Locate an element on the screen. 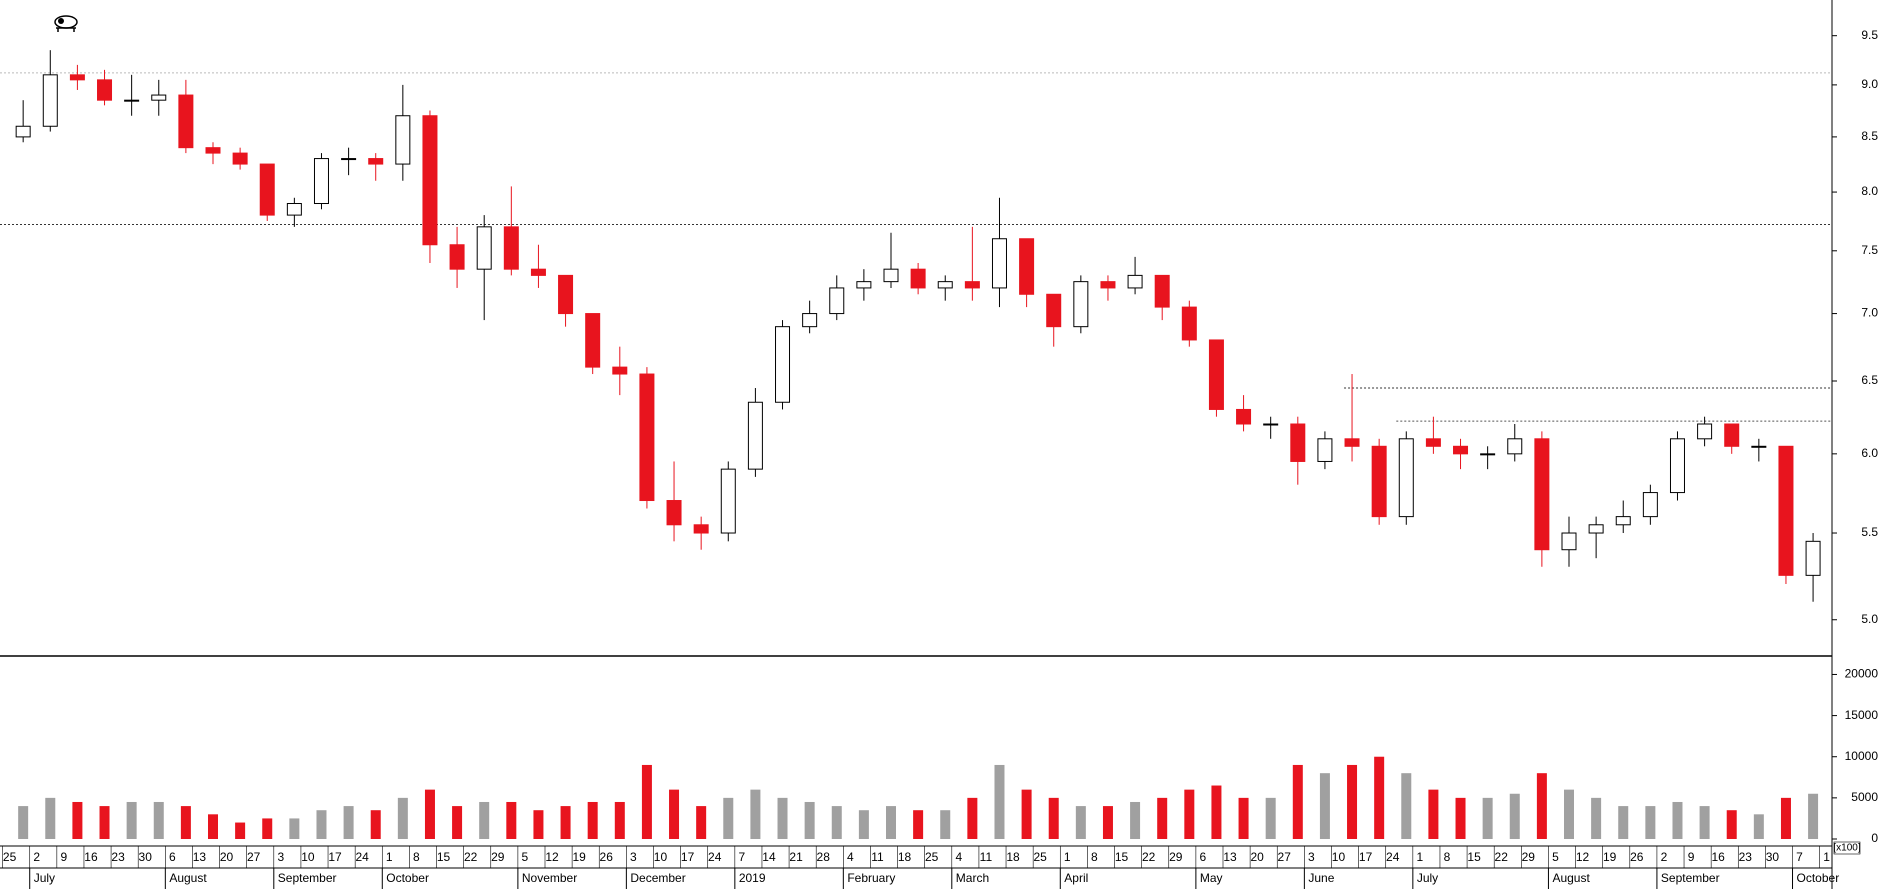  y-tick-label: 5.5 is located at coordinates (1869, 532).